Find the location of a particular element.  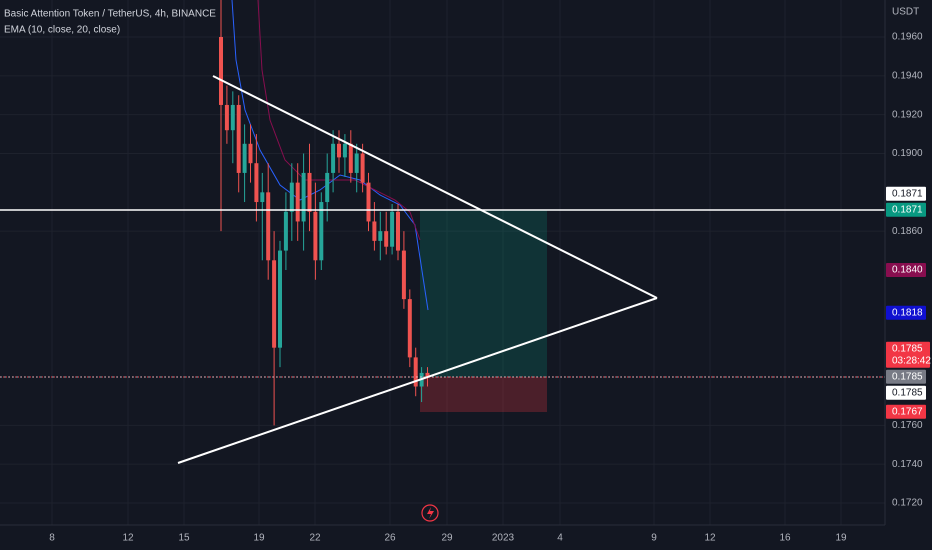

price-tag-label: 0.1840 is located at coordinates (907, 270).